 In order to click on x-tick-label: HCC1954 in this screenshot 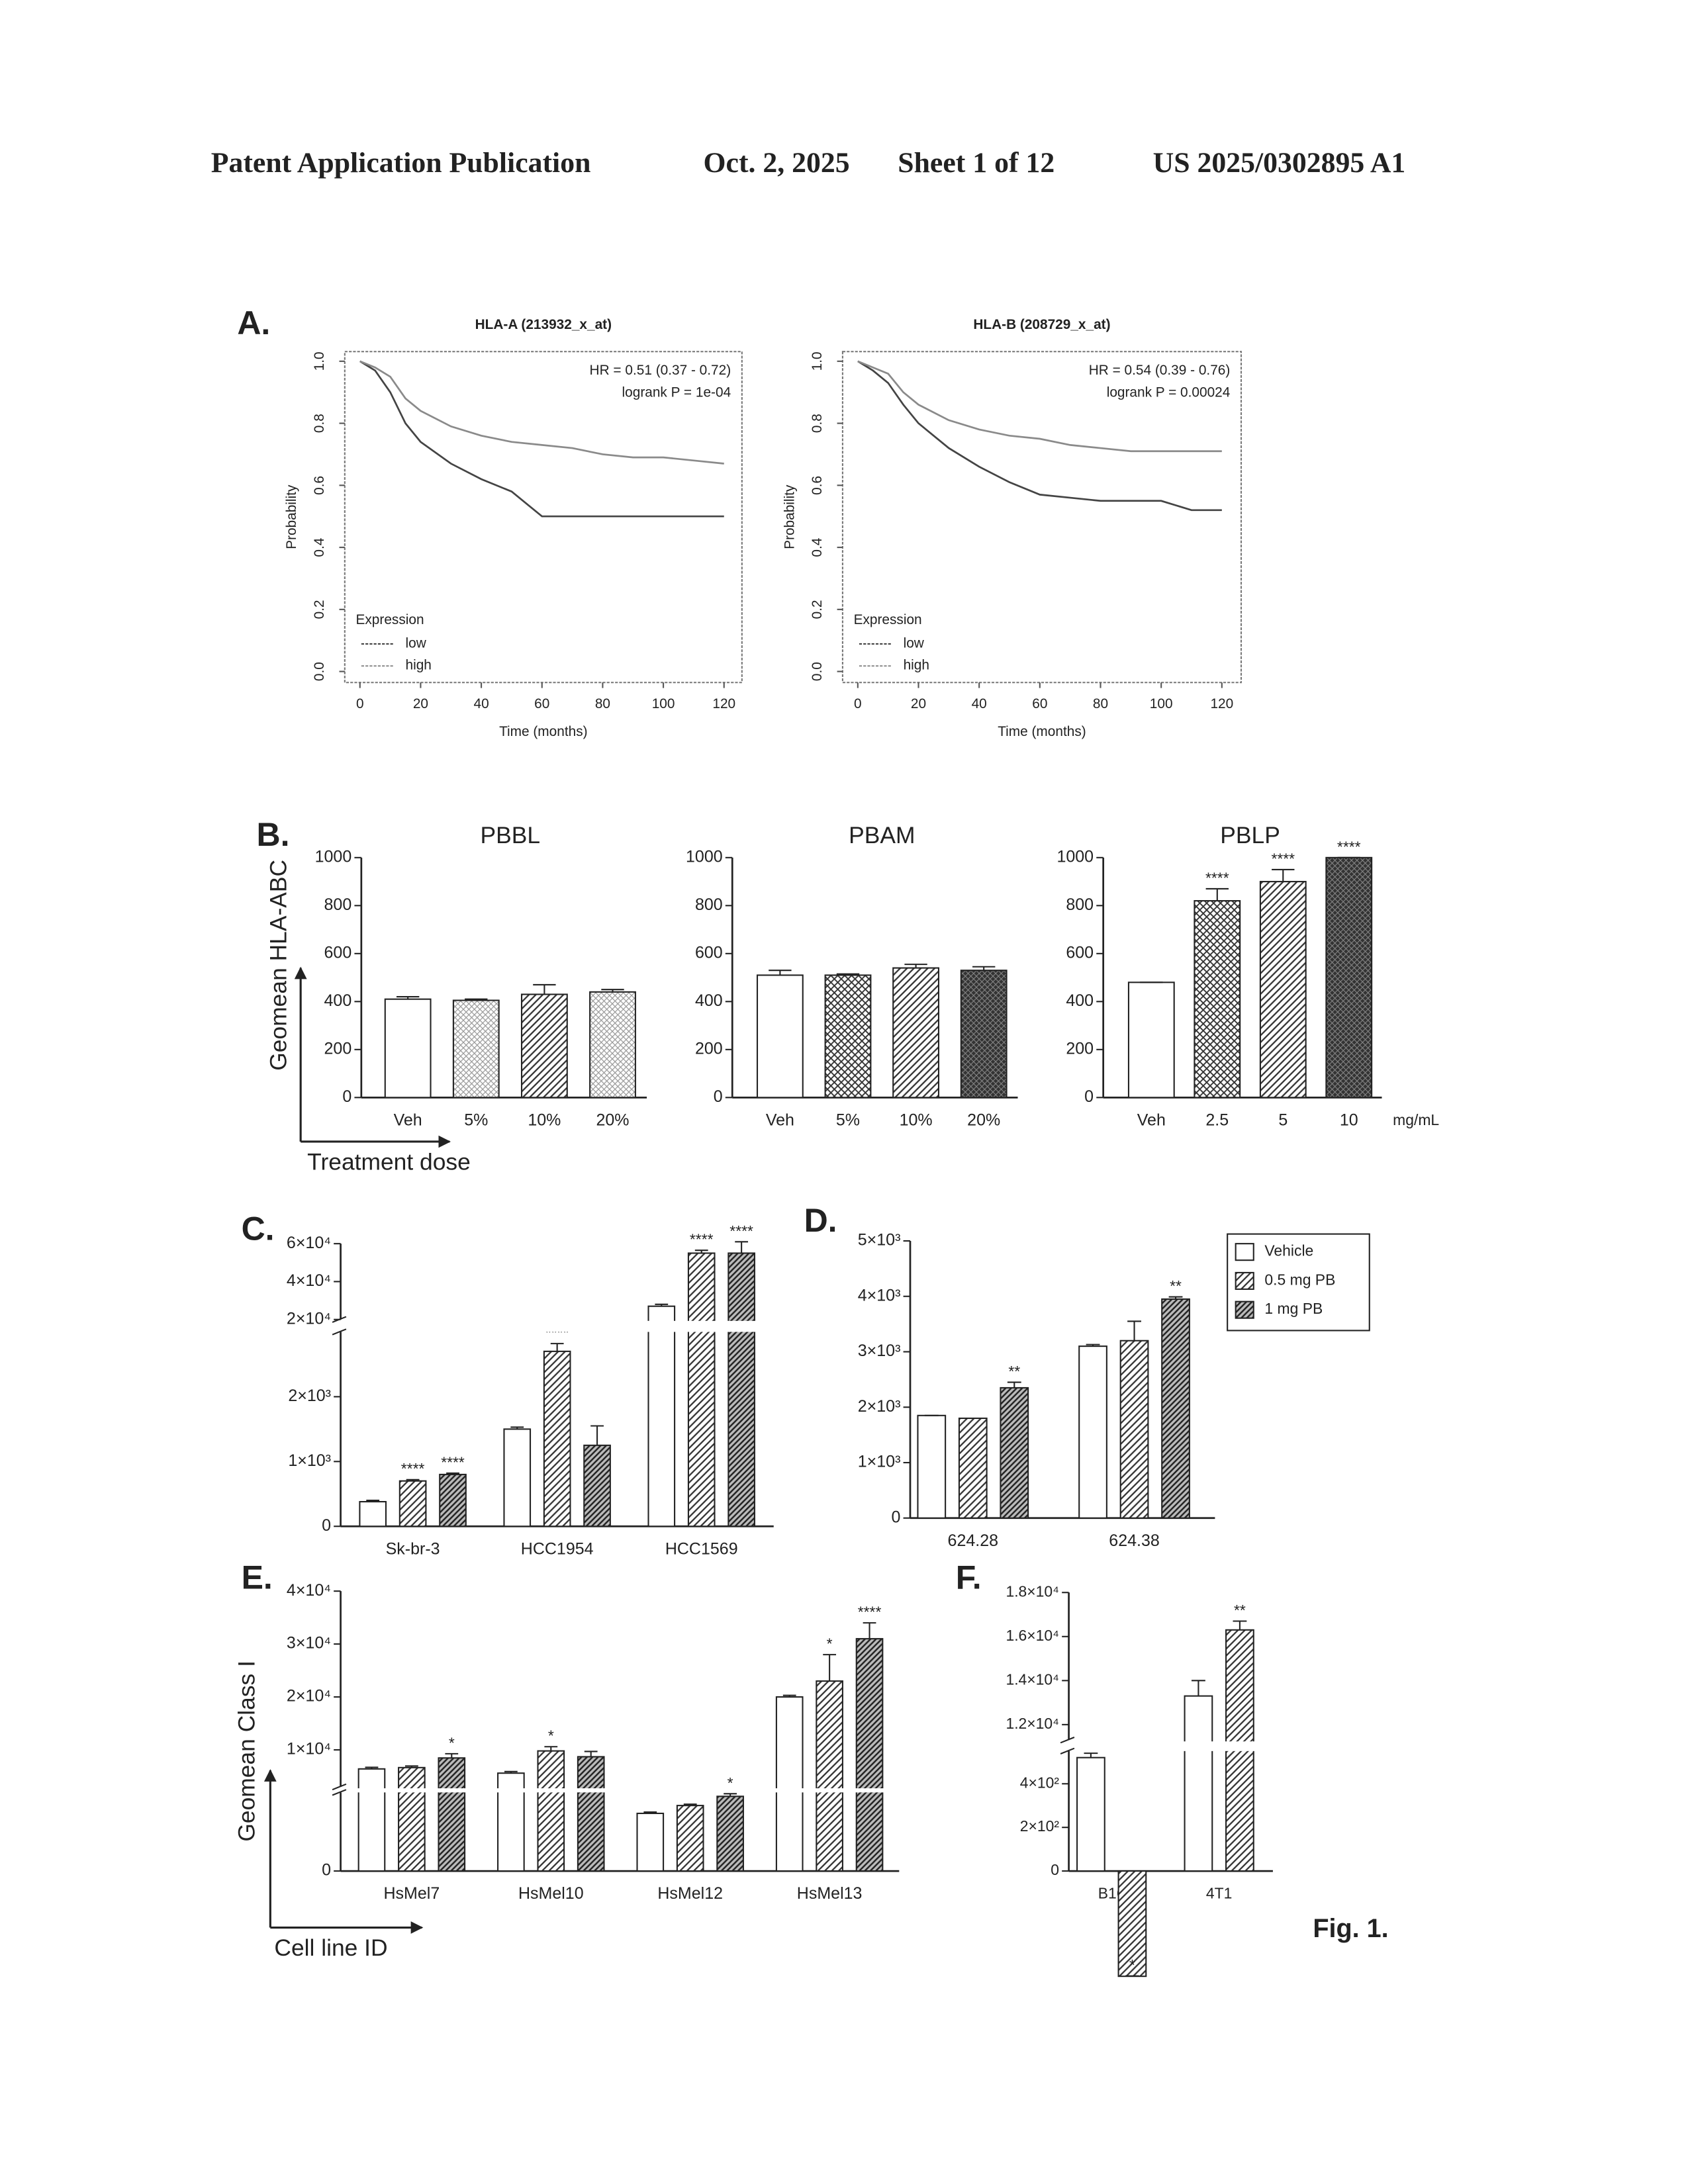, I will do `click(557, 1548)`.